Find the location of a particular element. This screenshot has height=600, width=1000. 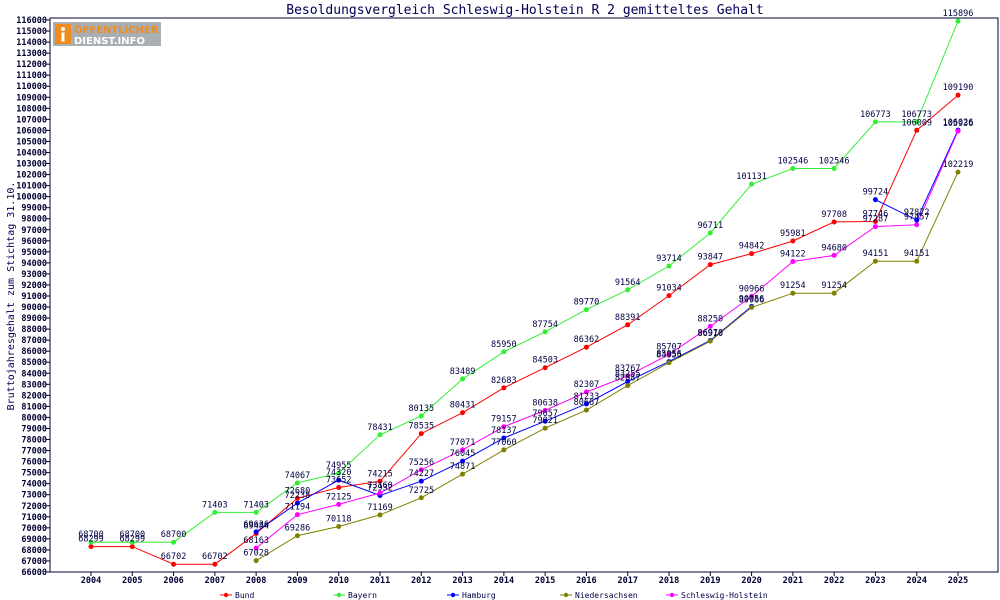

data-label-bayern-2005: 68700 is located at coordinates (132, 535).